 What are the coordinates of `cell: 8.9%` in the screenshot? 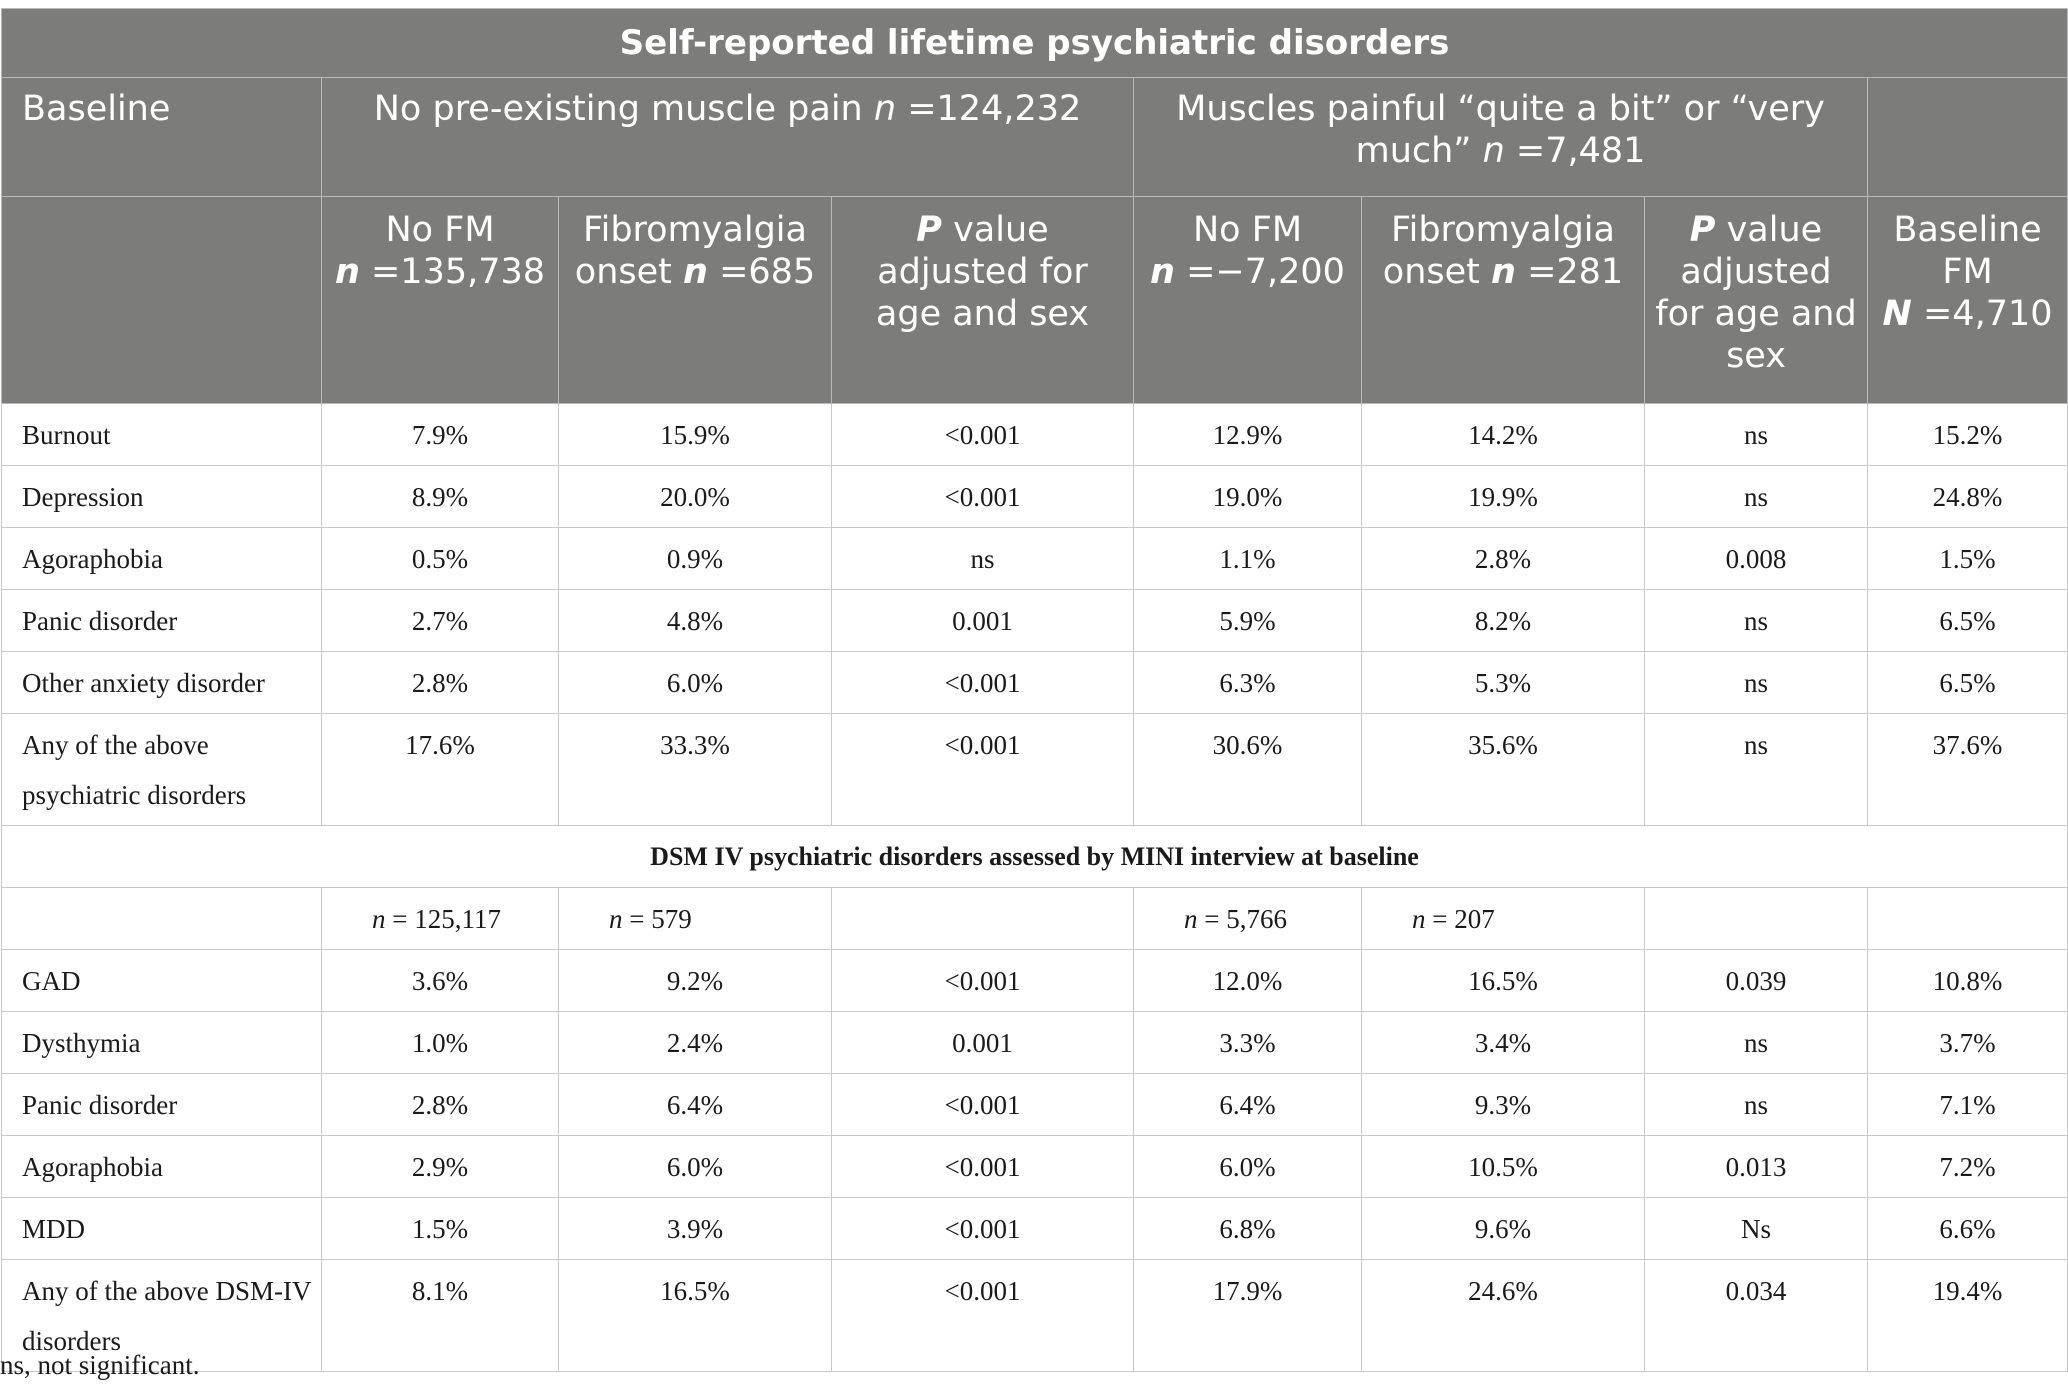 It's located at (440, 496).